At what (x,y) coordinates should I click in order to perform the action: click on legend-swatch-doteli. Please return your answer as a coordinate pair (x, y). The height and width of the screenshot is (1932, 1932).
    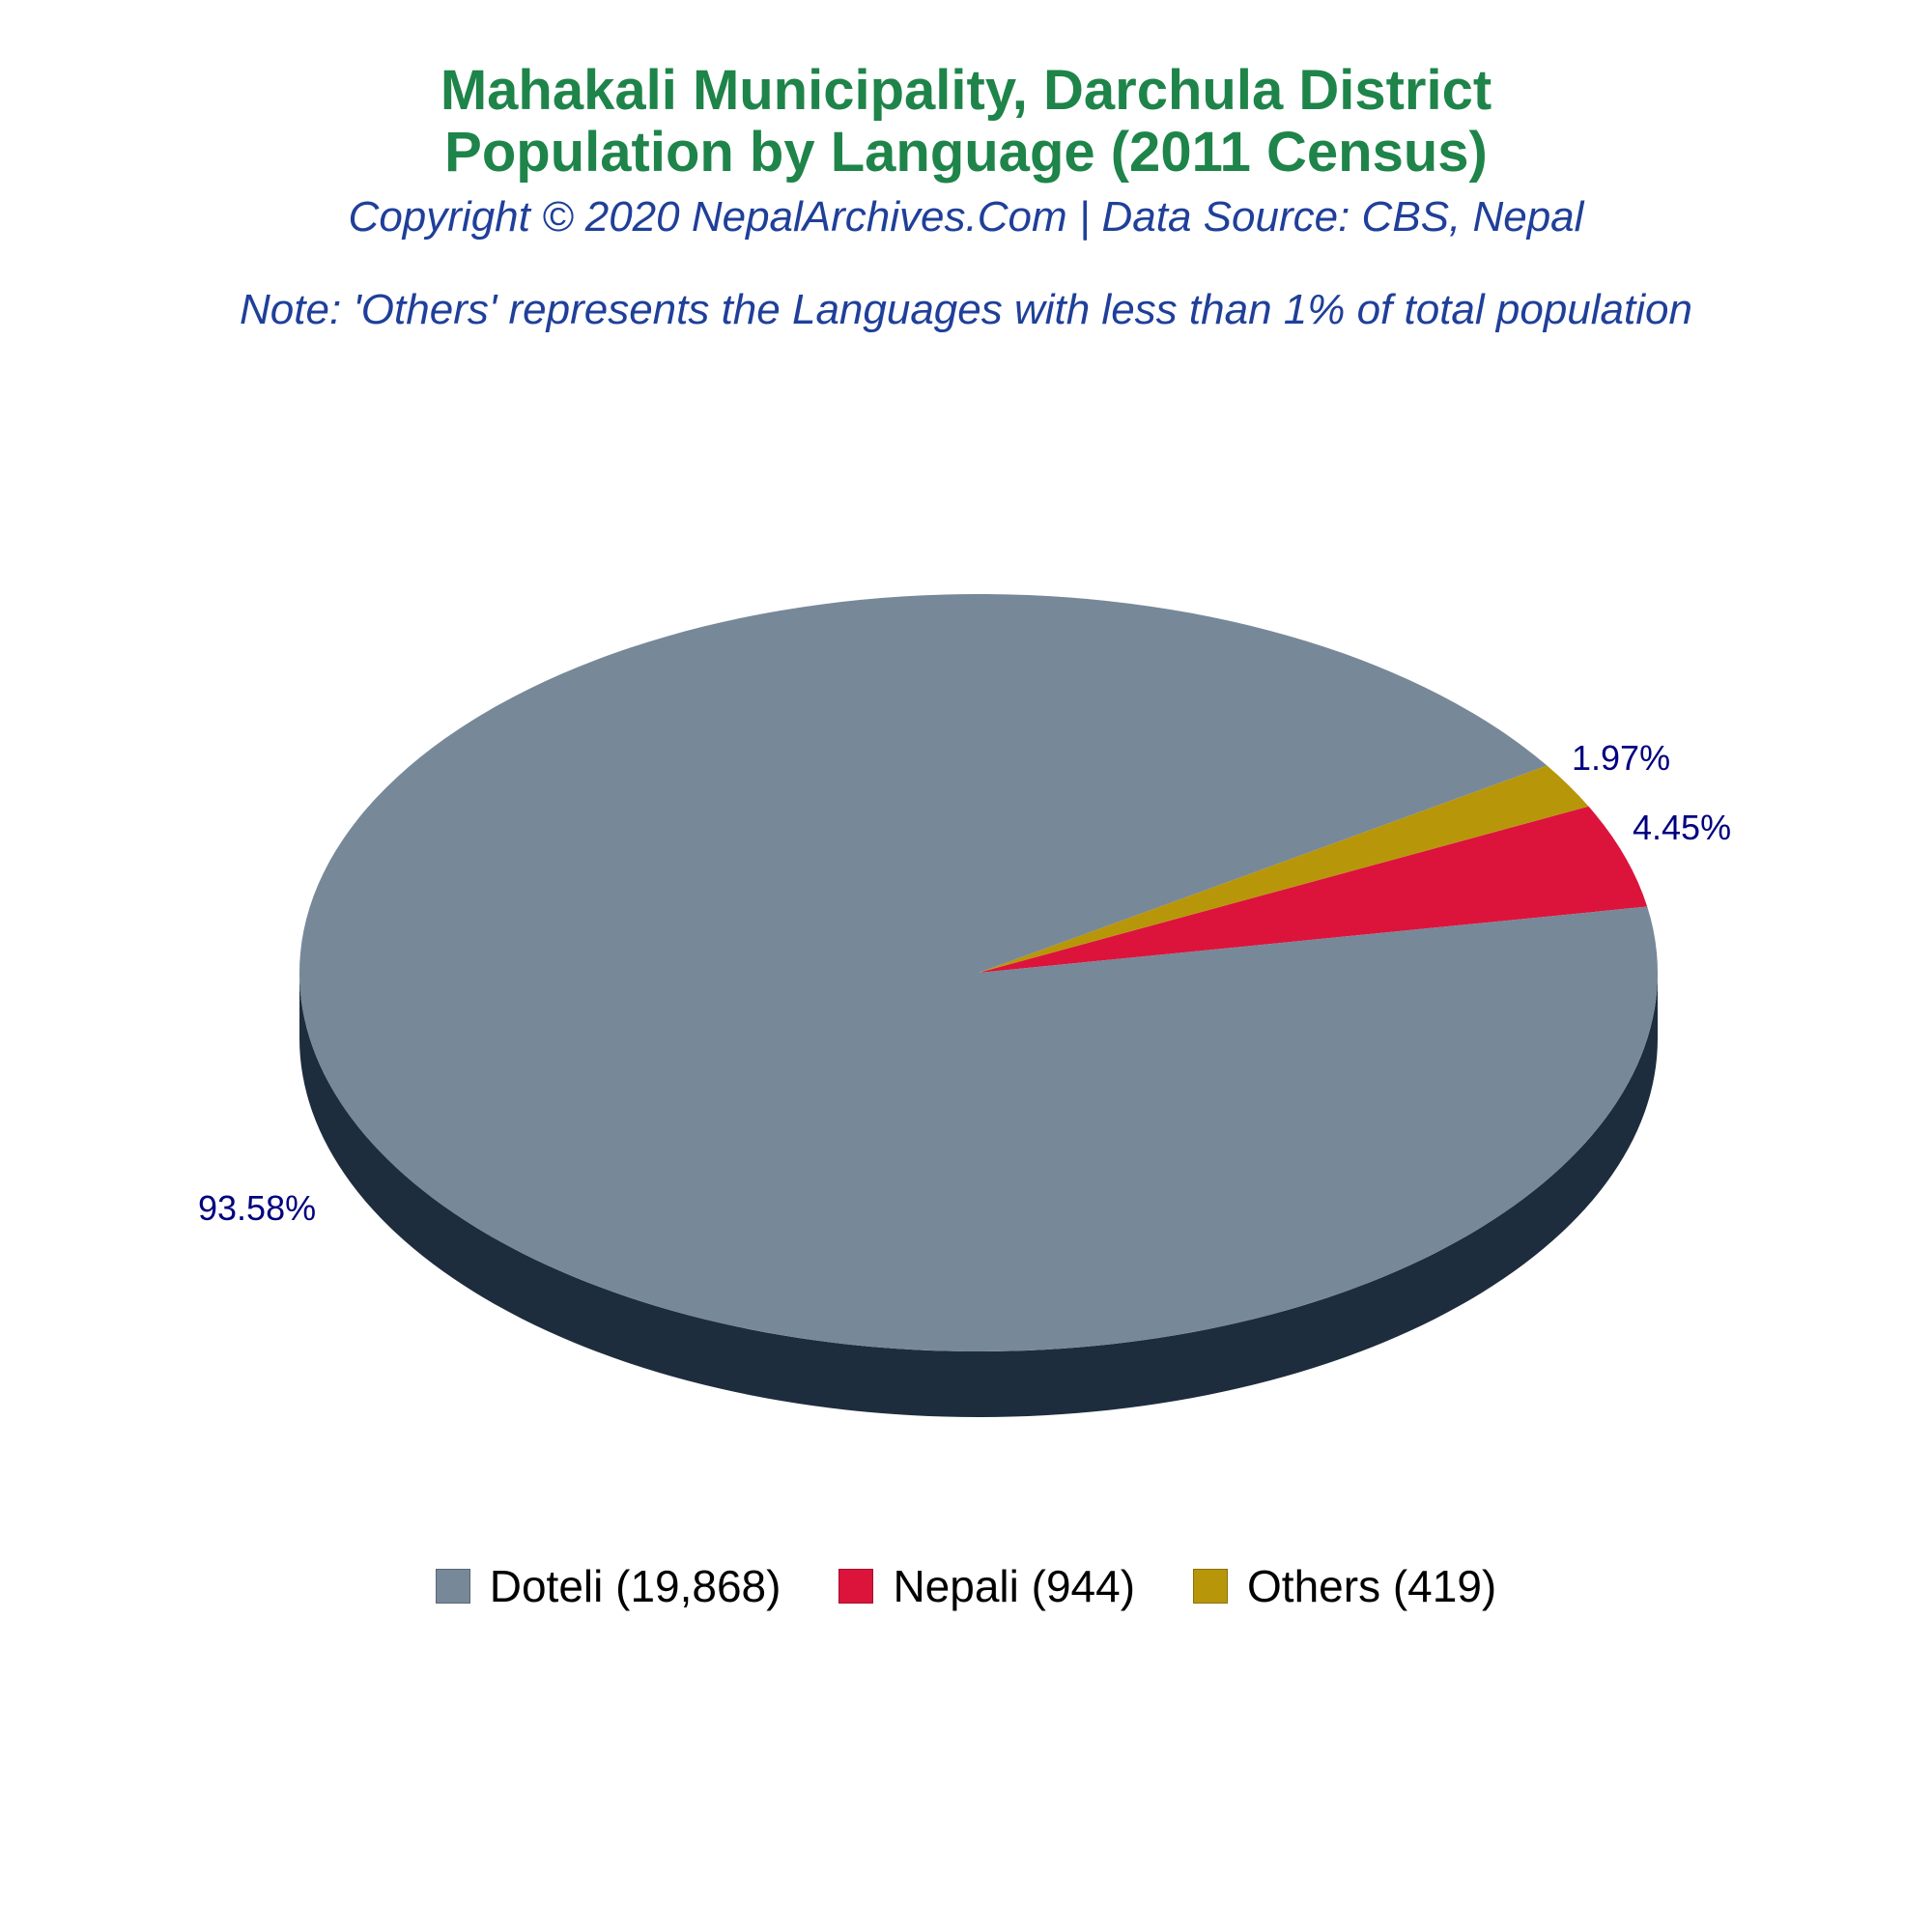
    Looking at the image, I should click on (452, 1586).